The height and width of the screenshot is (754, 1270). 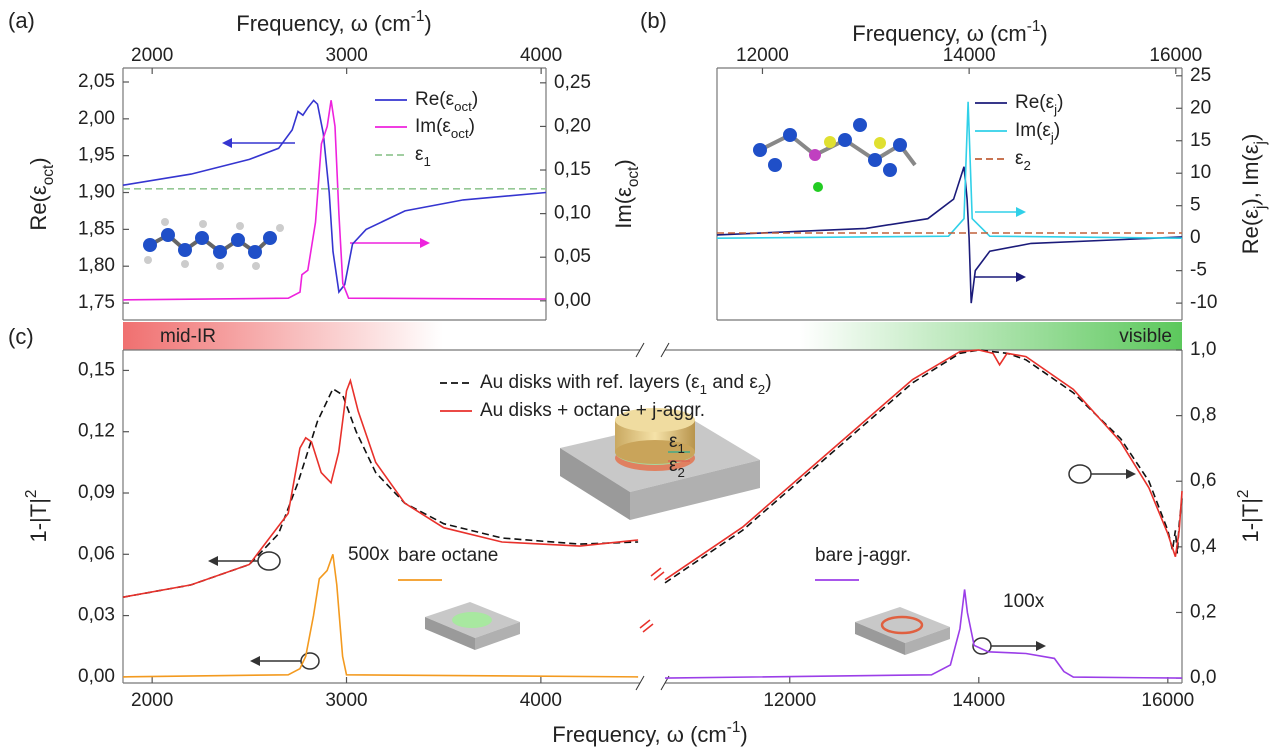 What do you see at coordinates (96, 192) in the screenshot?
I see `y-tick-label: 1,90` at bounding box center [96, 192].